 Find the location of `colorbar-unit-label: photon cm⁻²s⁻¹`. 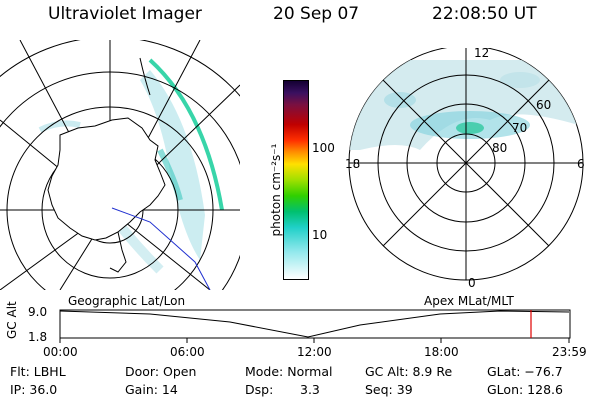

colorbar-unit-label: photon cm⁻²s⁻¹ is located at coordinates (276, 190).